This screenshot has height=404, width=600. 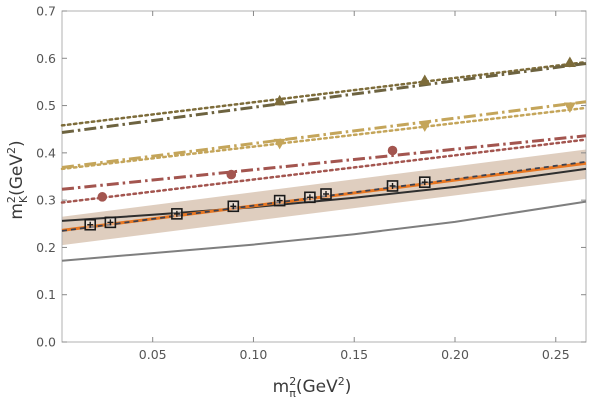 I want to click on series-brown-dash-dot, so click(x=324, y=162).